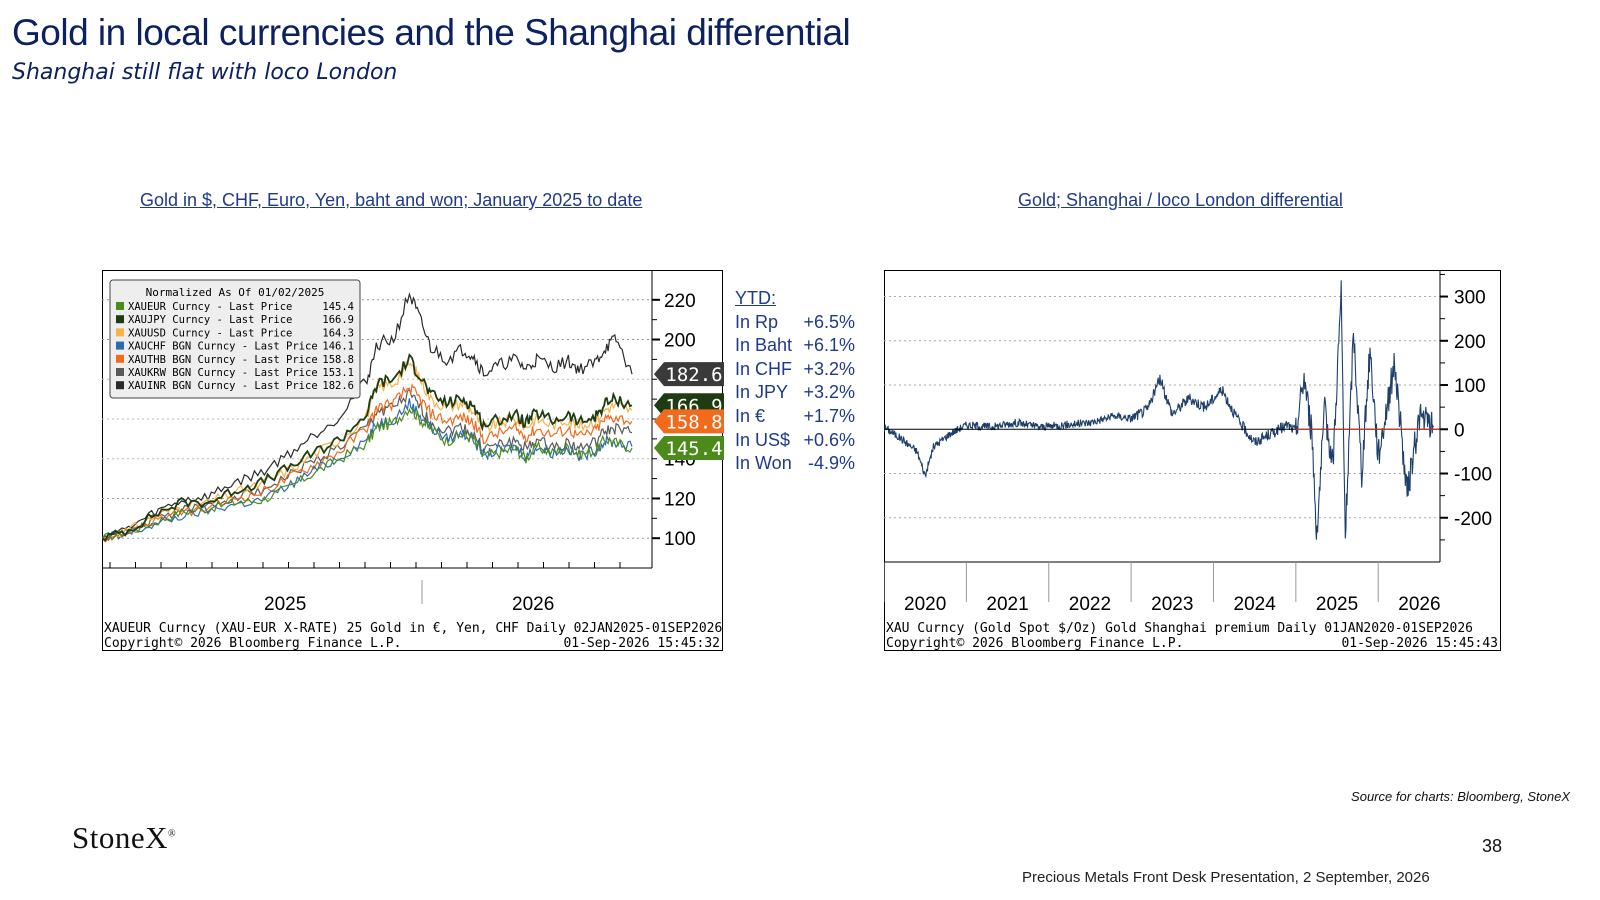 The image size is (1600, 900). What do you see at coordinates (831, 463) in the screenshot?
I see `ytd-value: -4.9%` at bounding box center [831, 463].